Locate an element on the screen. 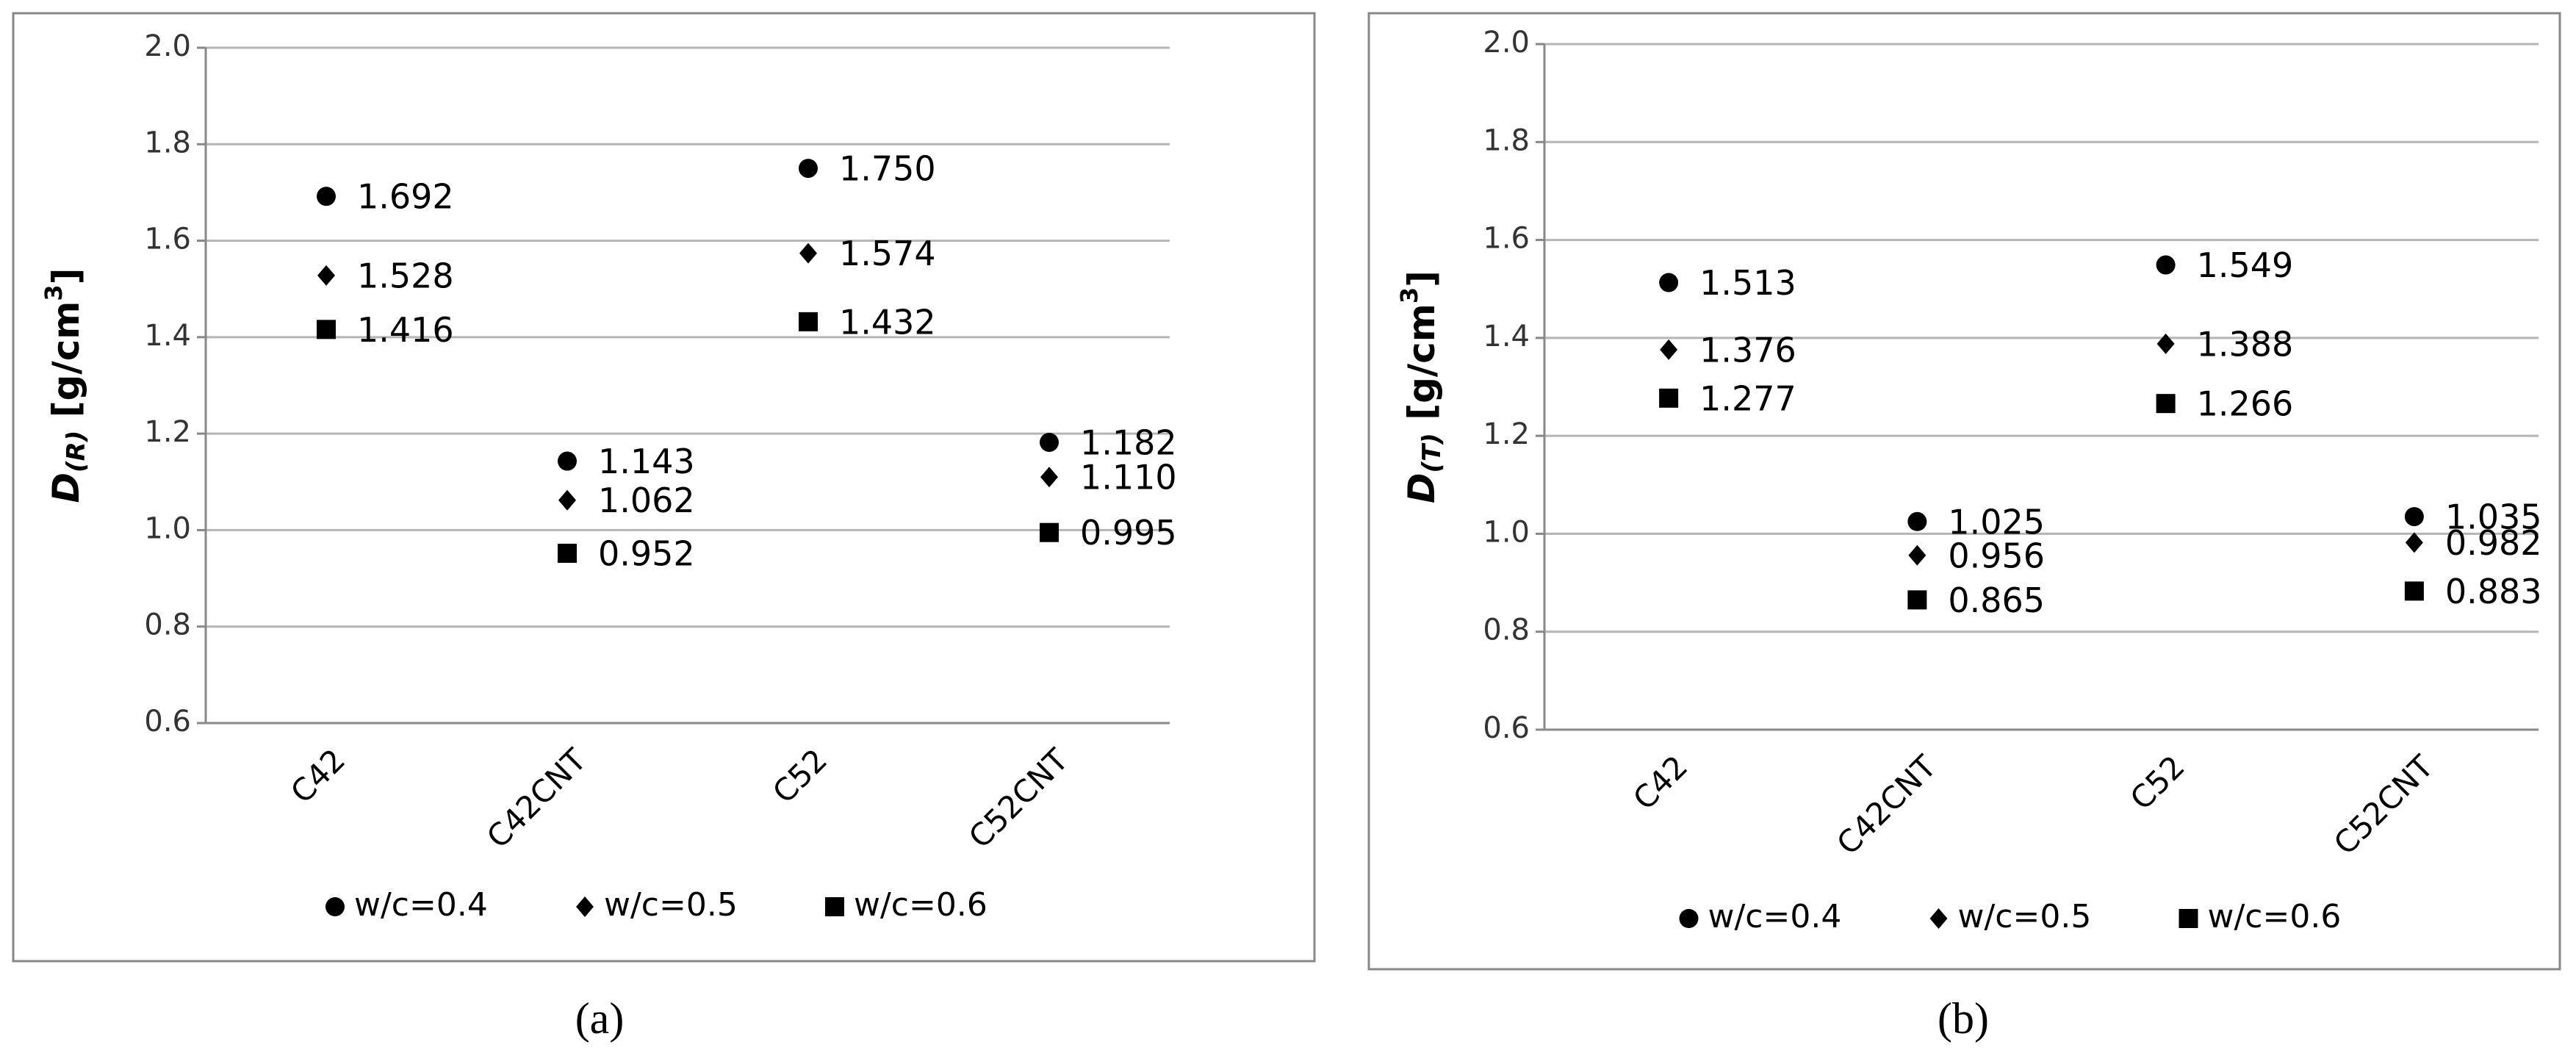 This screenshot has height=1064, width=2576. data-label: 1.432 is located at coordinates (887, 322).